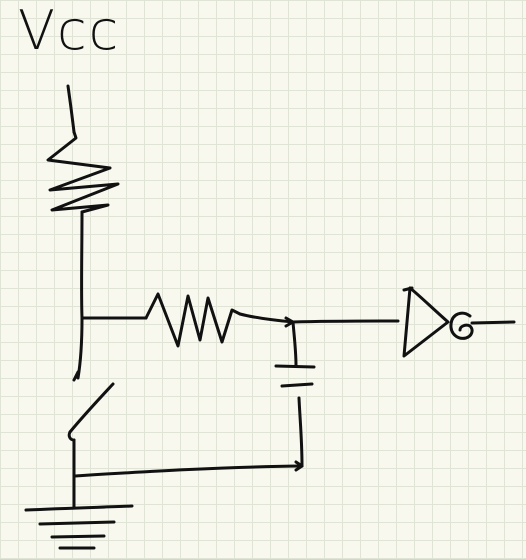 The width and height of the screenshot is (526, 559). What do you see at coordinates (193, 320) in the screenshot?
I see `series-resistor` at bounding box center [193, 320].